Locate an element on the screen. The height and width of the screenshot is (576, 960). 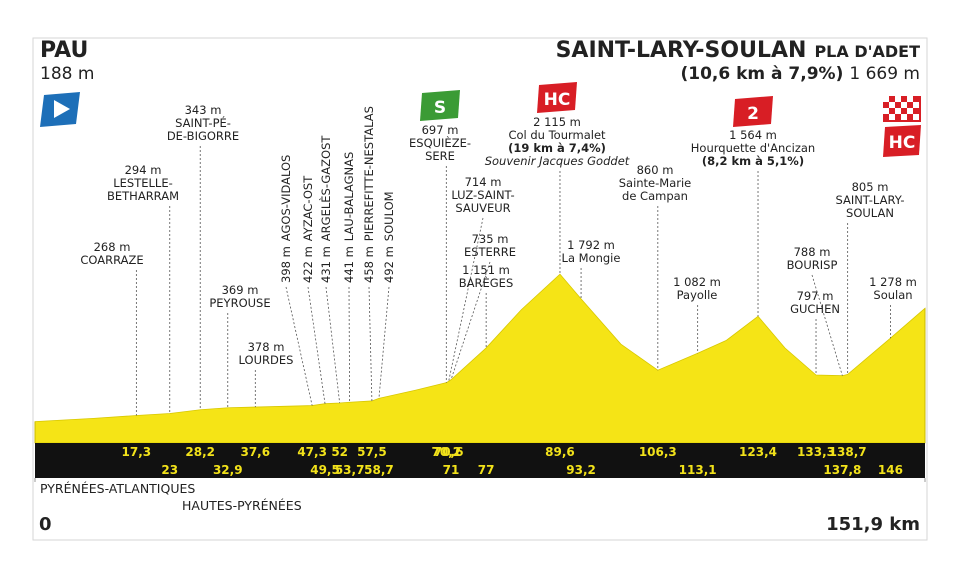
waypoint-elevation: 1 082 m is located at coordinates (697, 282).